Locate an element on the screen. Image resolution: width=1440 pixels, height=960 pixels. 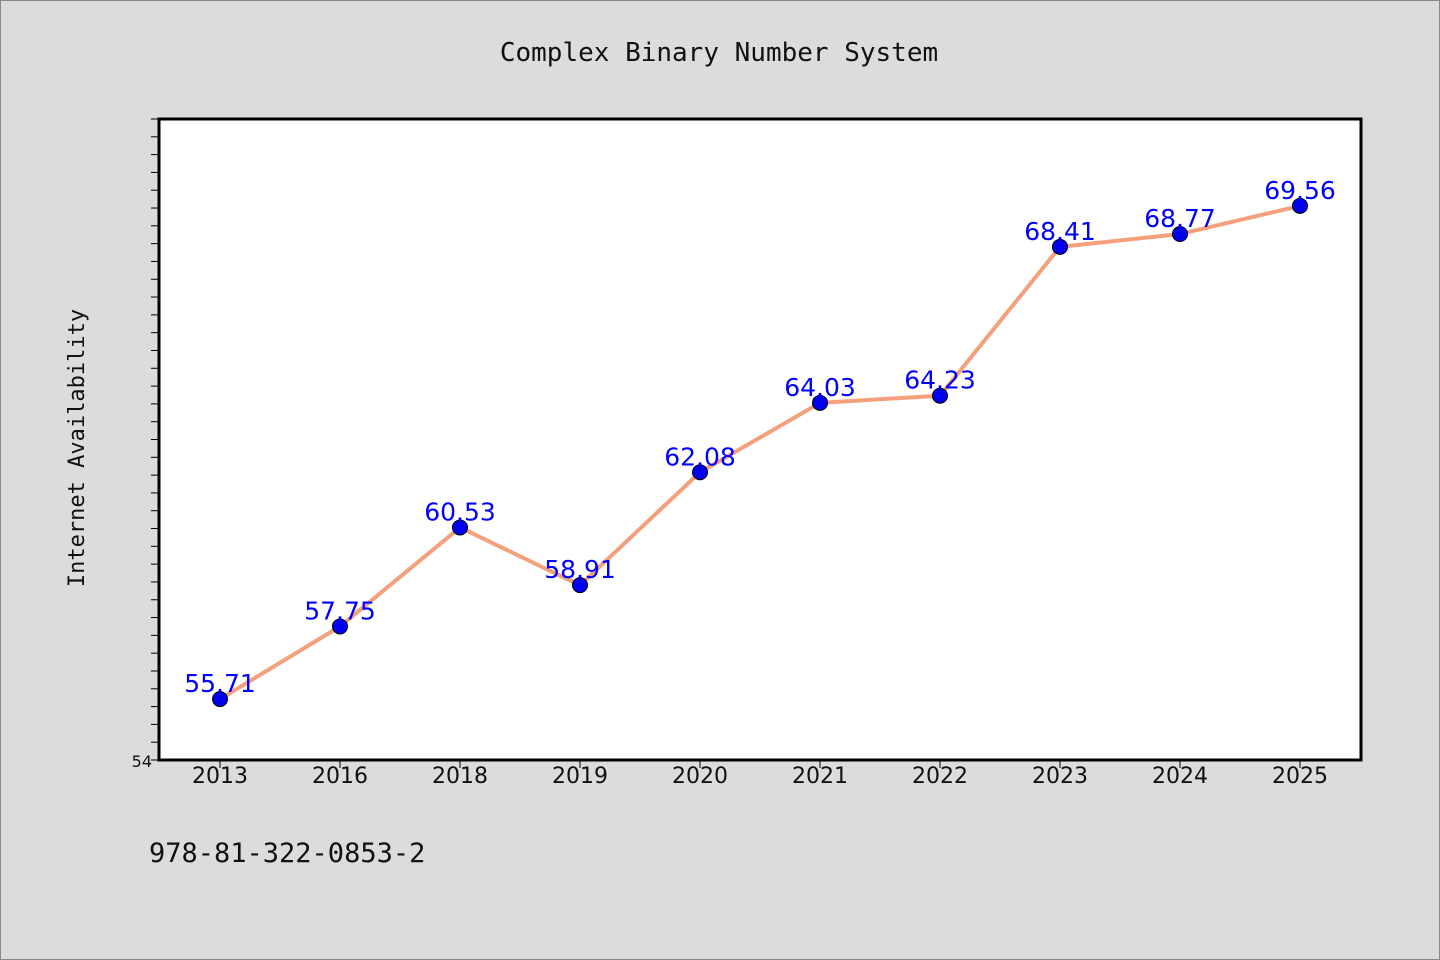
x-tick-label: 2018 is located at coordinates (460, 776).